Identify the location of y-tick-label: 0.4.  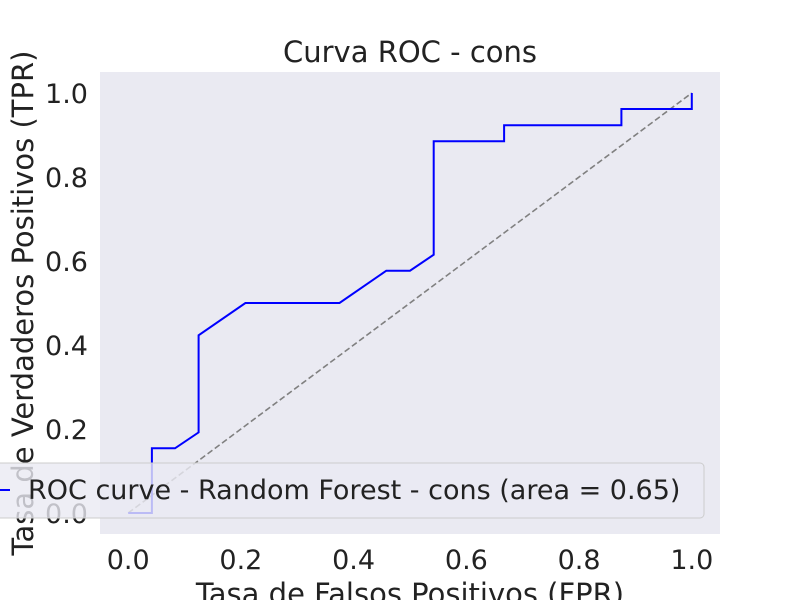
(66, 346).